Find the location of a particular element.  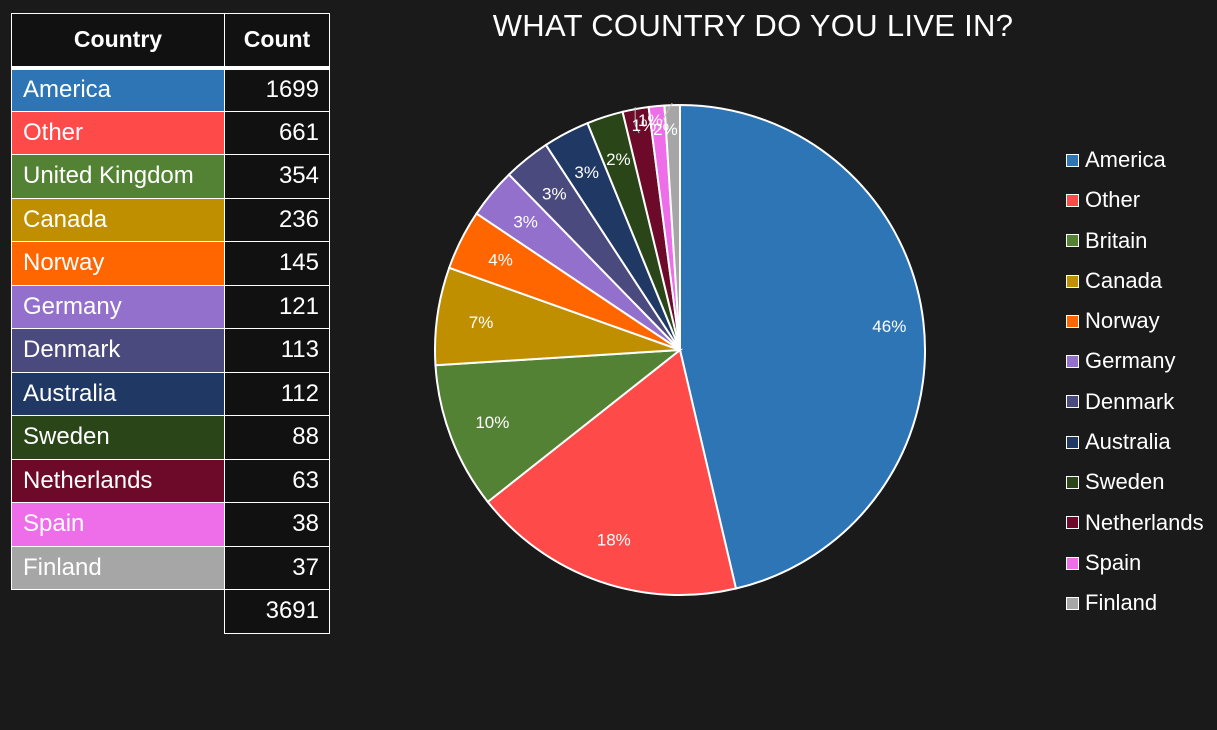

legend-label: Canada is located at coordinates (1124, 280).